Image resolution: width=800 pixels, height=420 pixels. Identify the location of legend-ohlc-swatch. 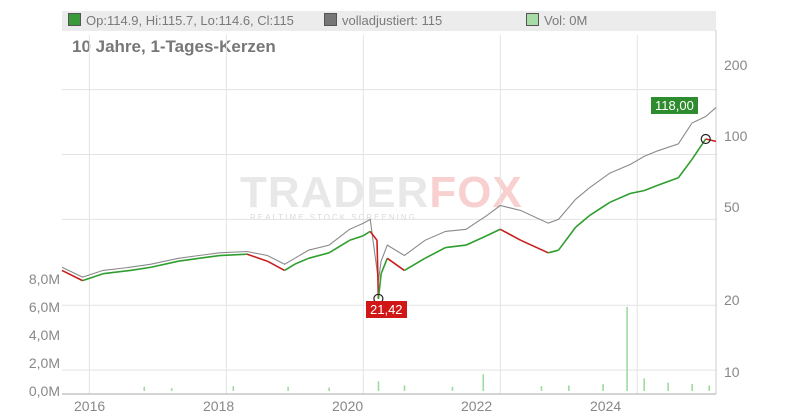
(74, 19).